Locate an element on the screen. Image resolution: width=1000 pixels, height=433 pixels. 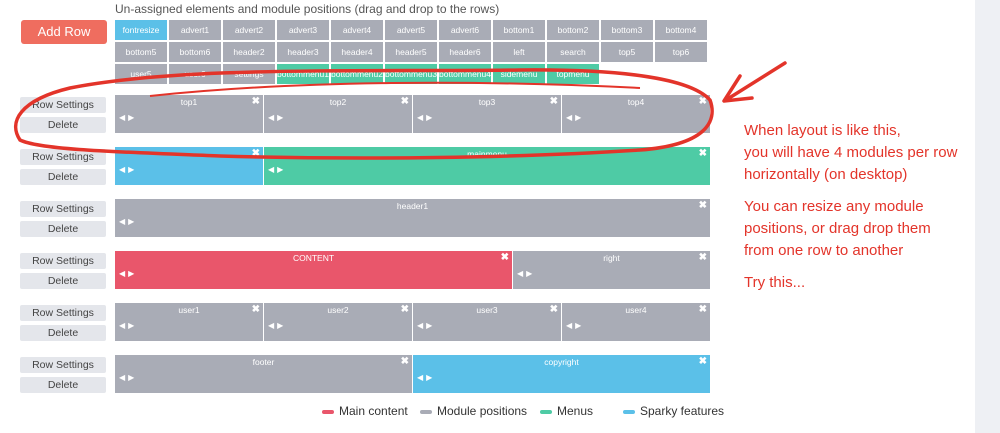
module-copyright: copyright ✖ ◀▶ is located at coordinates (562, 374).